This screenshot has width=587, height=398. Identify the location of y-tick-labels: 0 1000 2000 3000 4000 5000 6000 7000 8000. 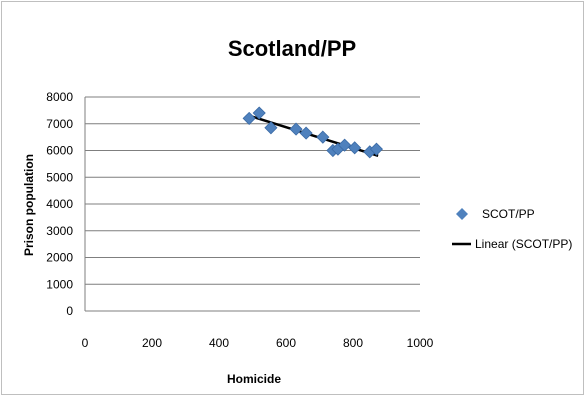
(59, 204).